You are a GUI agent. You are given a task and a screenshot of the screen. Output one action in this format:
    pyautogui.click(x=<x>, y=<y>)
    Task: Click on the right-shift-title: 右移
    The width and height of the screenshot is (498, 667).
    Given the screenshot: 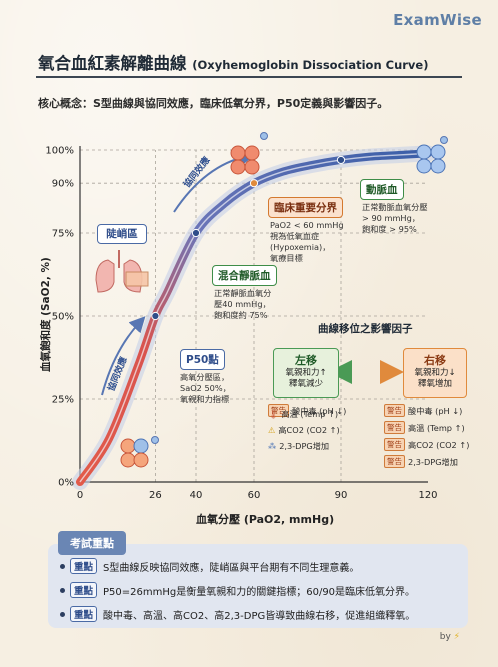 What is the action you would take?
    pyautogui.click(x=435, y=360)
    